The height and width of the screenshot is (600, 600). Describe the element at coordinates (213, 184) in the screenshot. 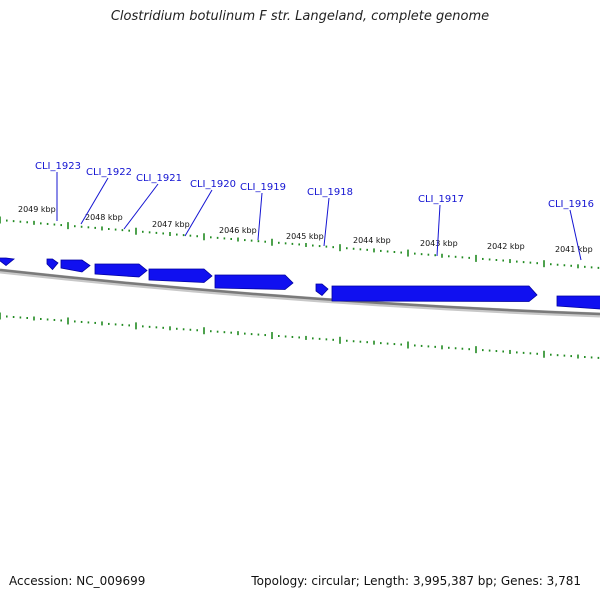

I see `gene-label: CLI_1920` at that location.